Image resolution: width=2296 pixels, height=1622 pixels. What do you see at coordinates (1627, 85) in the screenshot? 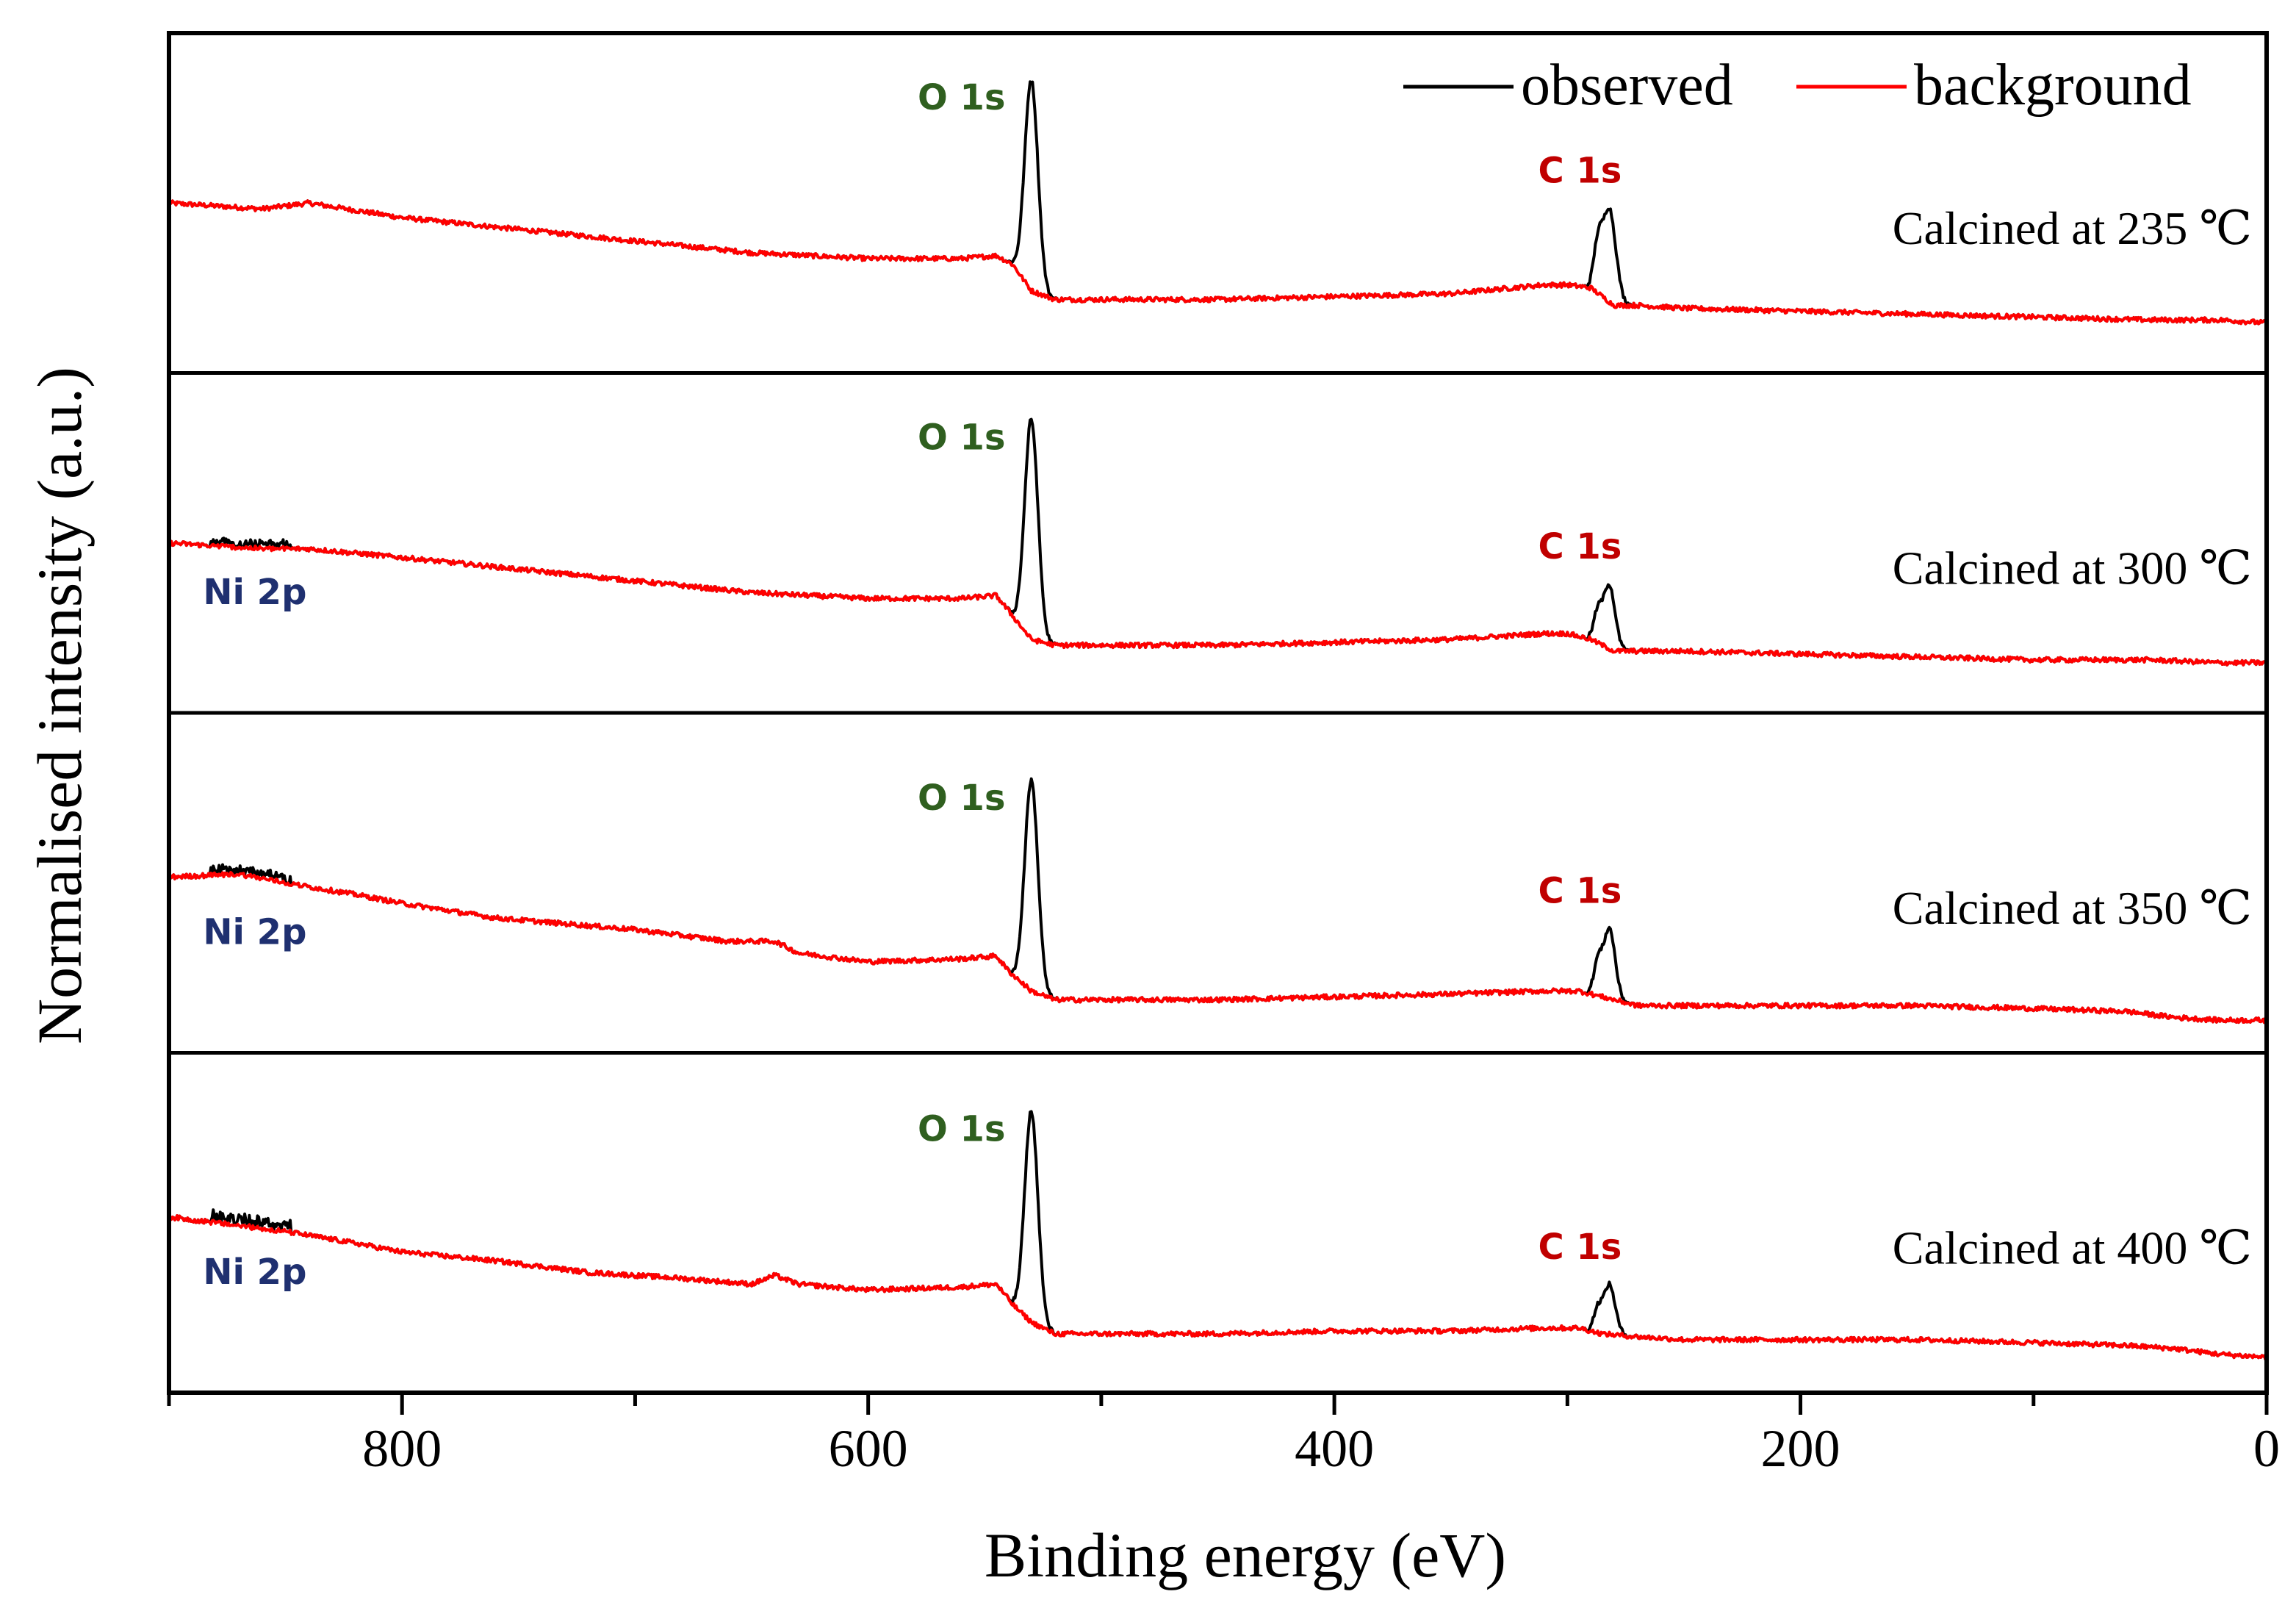
I see `legend-observed-label: observed` at bounding box center [1627, 85].